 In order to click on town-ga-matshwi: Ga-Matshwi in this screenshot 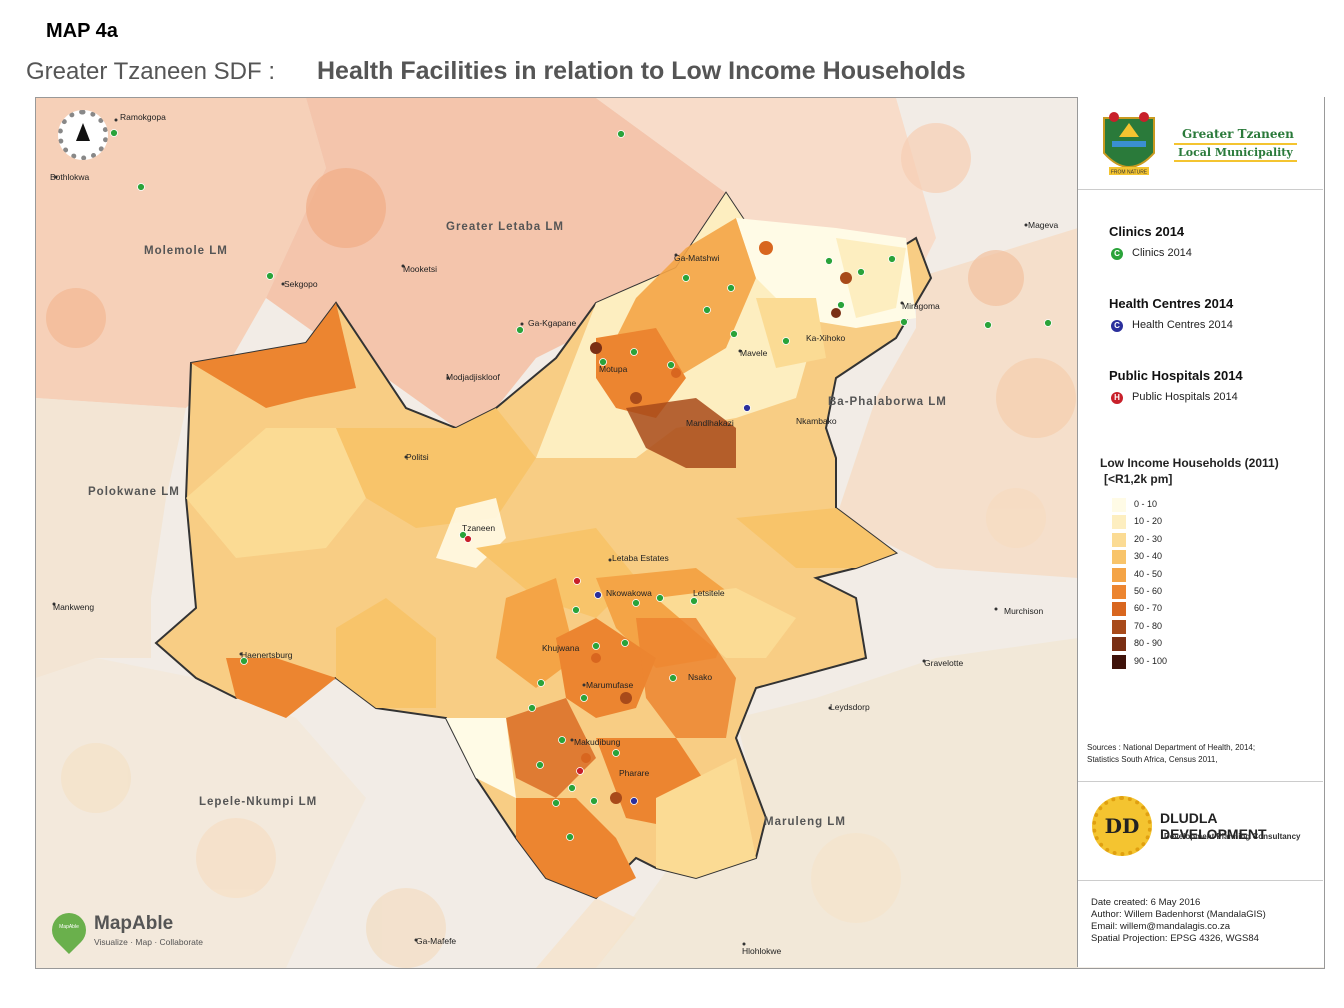, I will do `click(696, 258)`.